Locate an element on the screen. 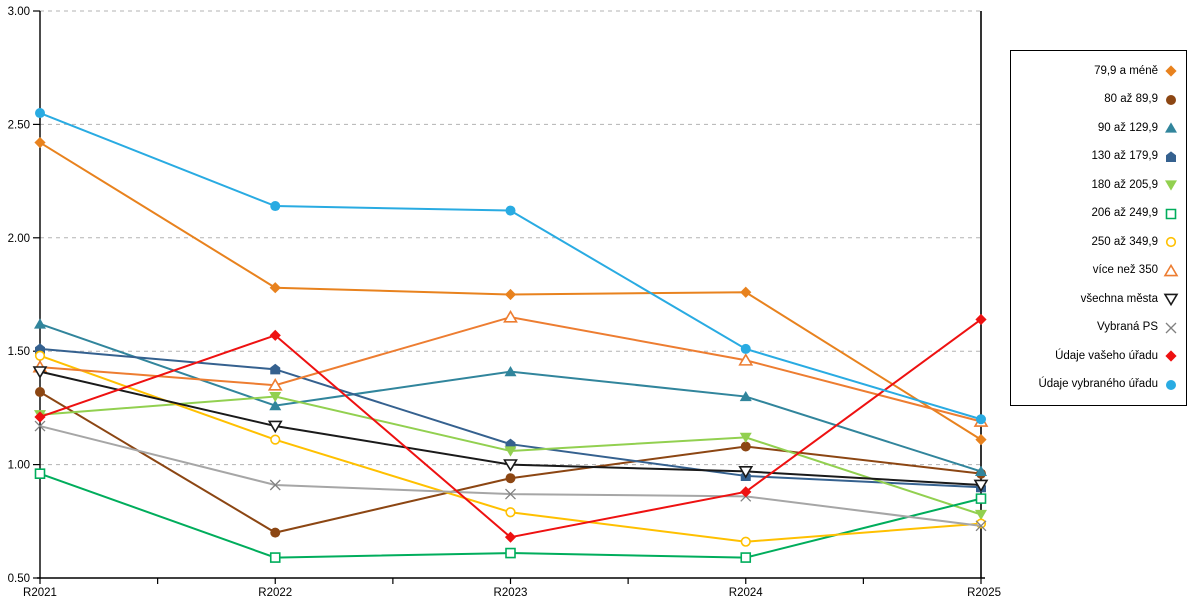 The height and width of the screenshot is (600, 1200). x-tick-label: R2023 is located at coordinates (511, 593).